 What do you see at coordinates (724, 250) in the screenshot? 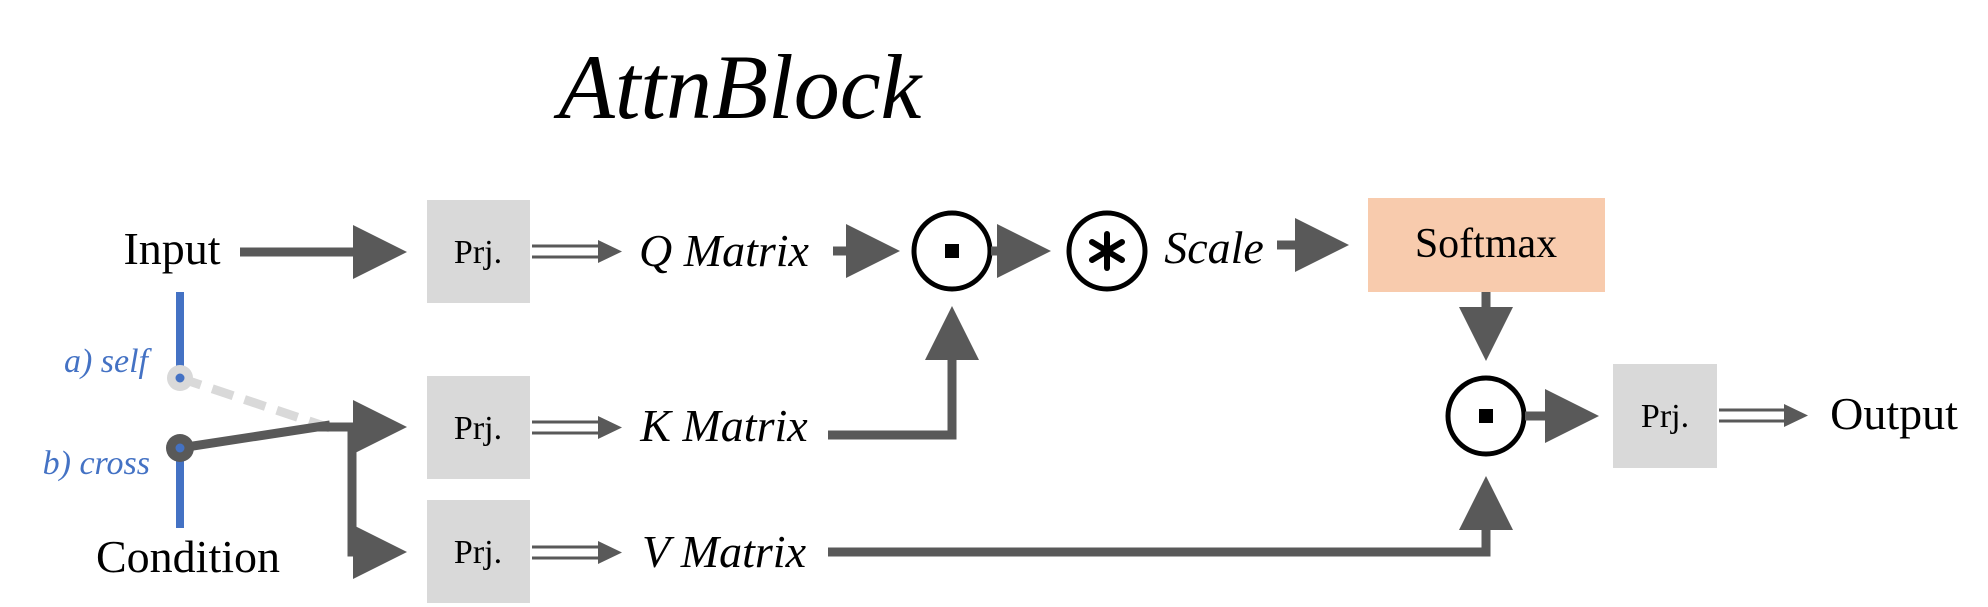
I see `q-matrix-label: Q Matrix` at bounding box center [724, 250].